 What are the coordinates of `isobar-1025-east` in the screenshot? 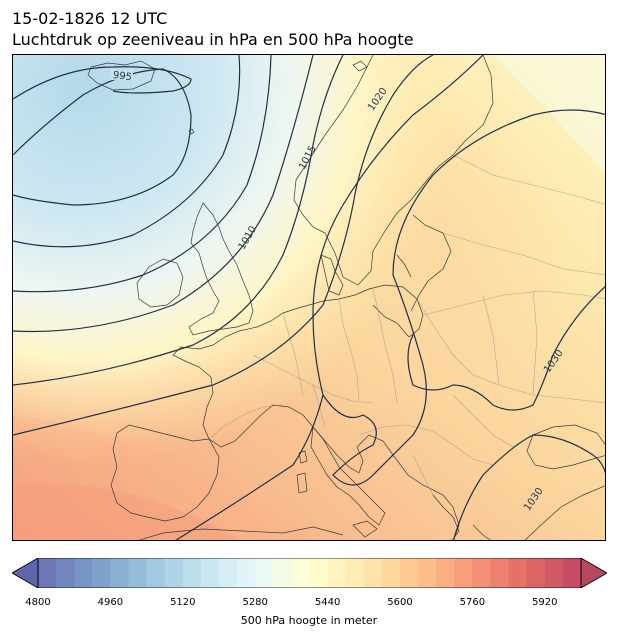 It's located at (528, 487).